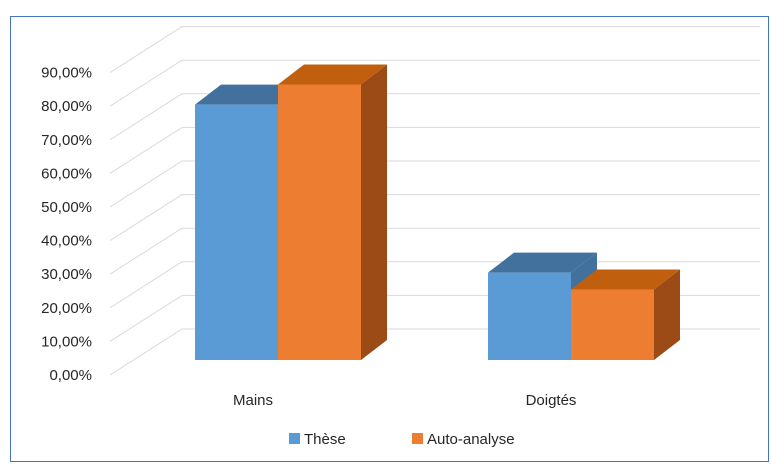  Describe the element at coordinates (66, 308) in the screenshot. I see `y-tick-label: 20,00%` at that location.